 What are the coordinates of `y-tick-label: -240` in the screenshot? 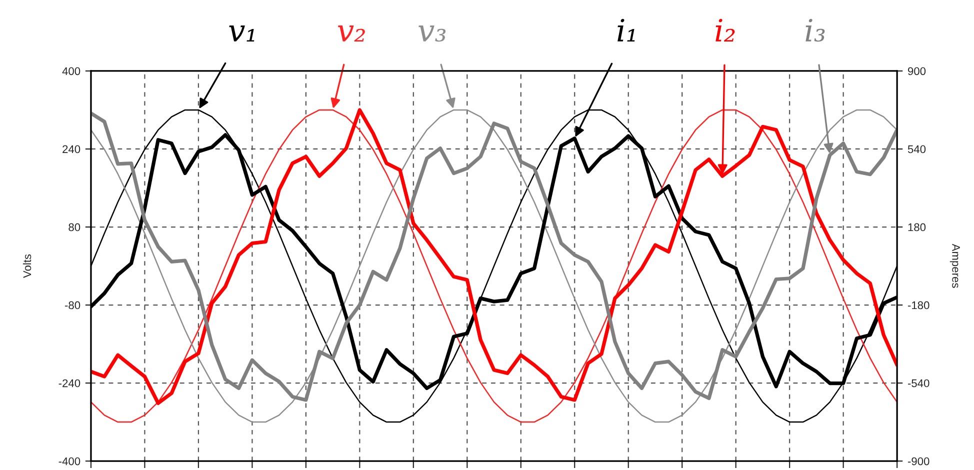 It's located at (69, 383).